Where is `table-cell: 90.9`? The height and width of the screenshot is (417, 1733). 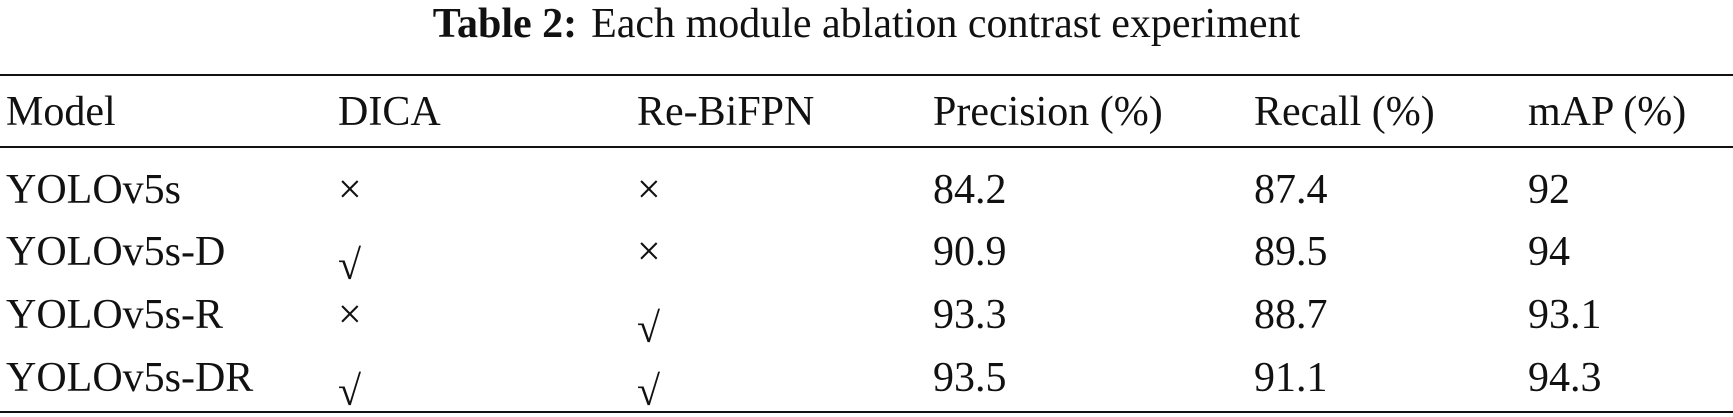
table-cell: 90.9 is located at coordinates (970, 252).